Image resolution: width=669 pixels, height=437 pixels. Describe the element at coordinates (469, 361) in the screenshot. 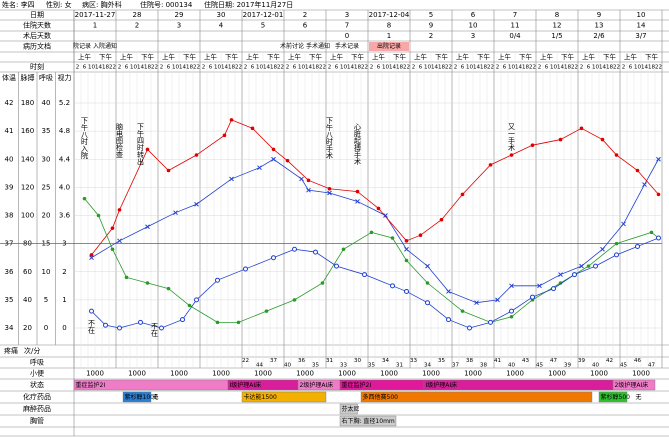

I see `resp-value: 38` at that location.